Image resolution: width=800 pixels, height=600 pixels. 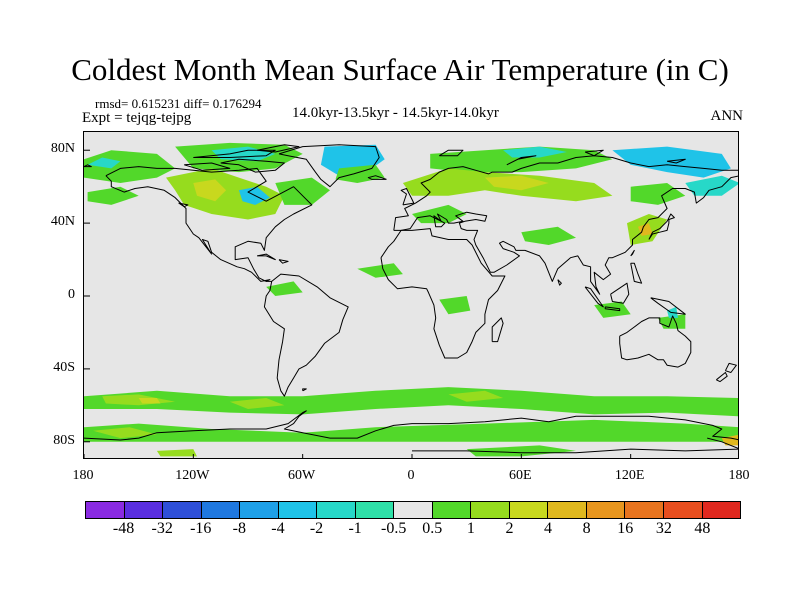 I want to click on colorbar, so click(x=413, y=510).